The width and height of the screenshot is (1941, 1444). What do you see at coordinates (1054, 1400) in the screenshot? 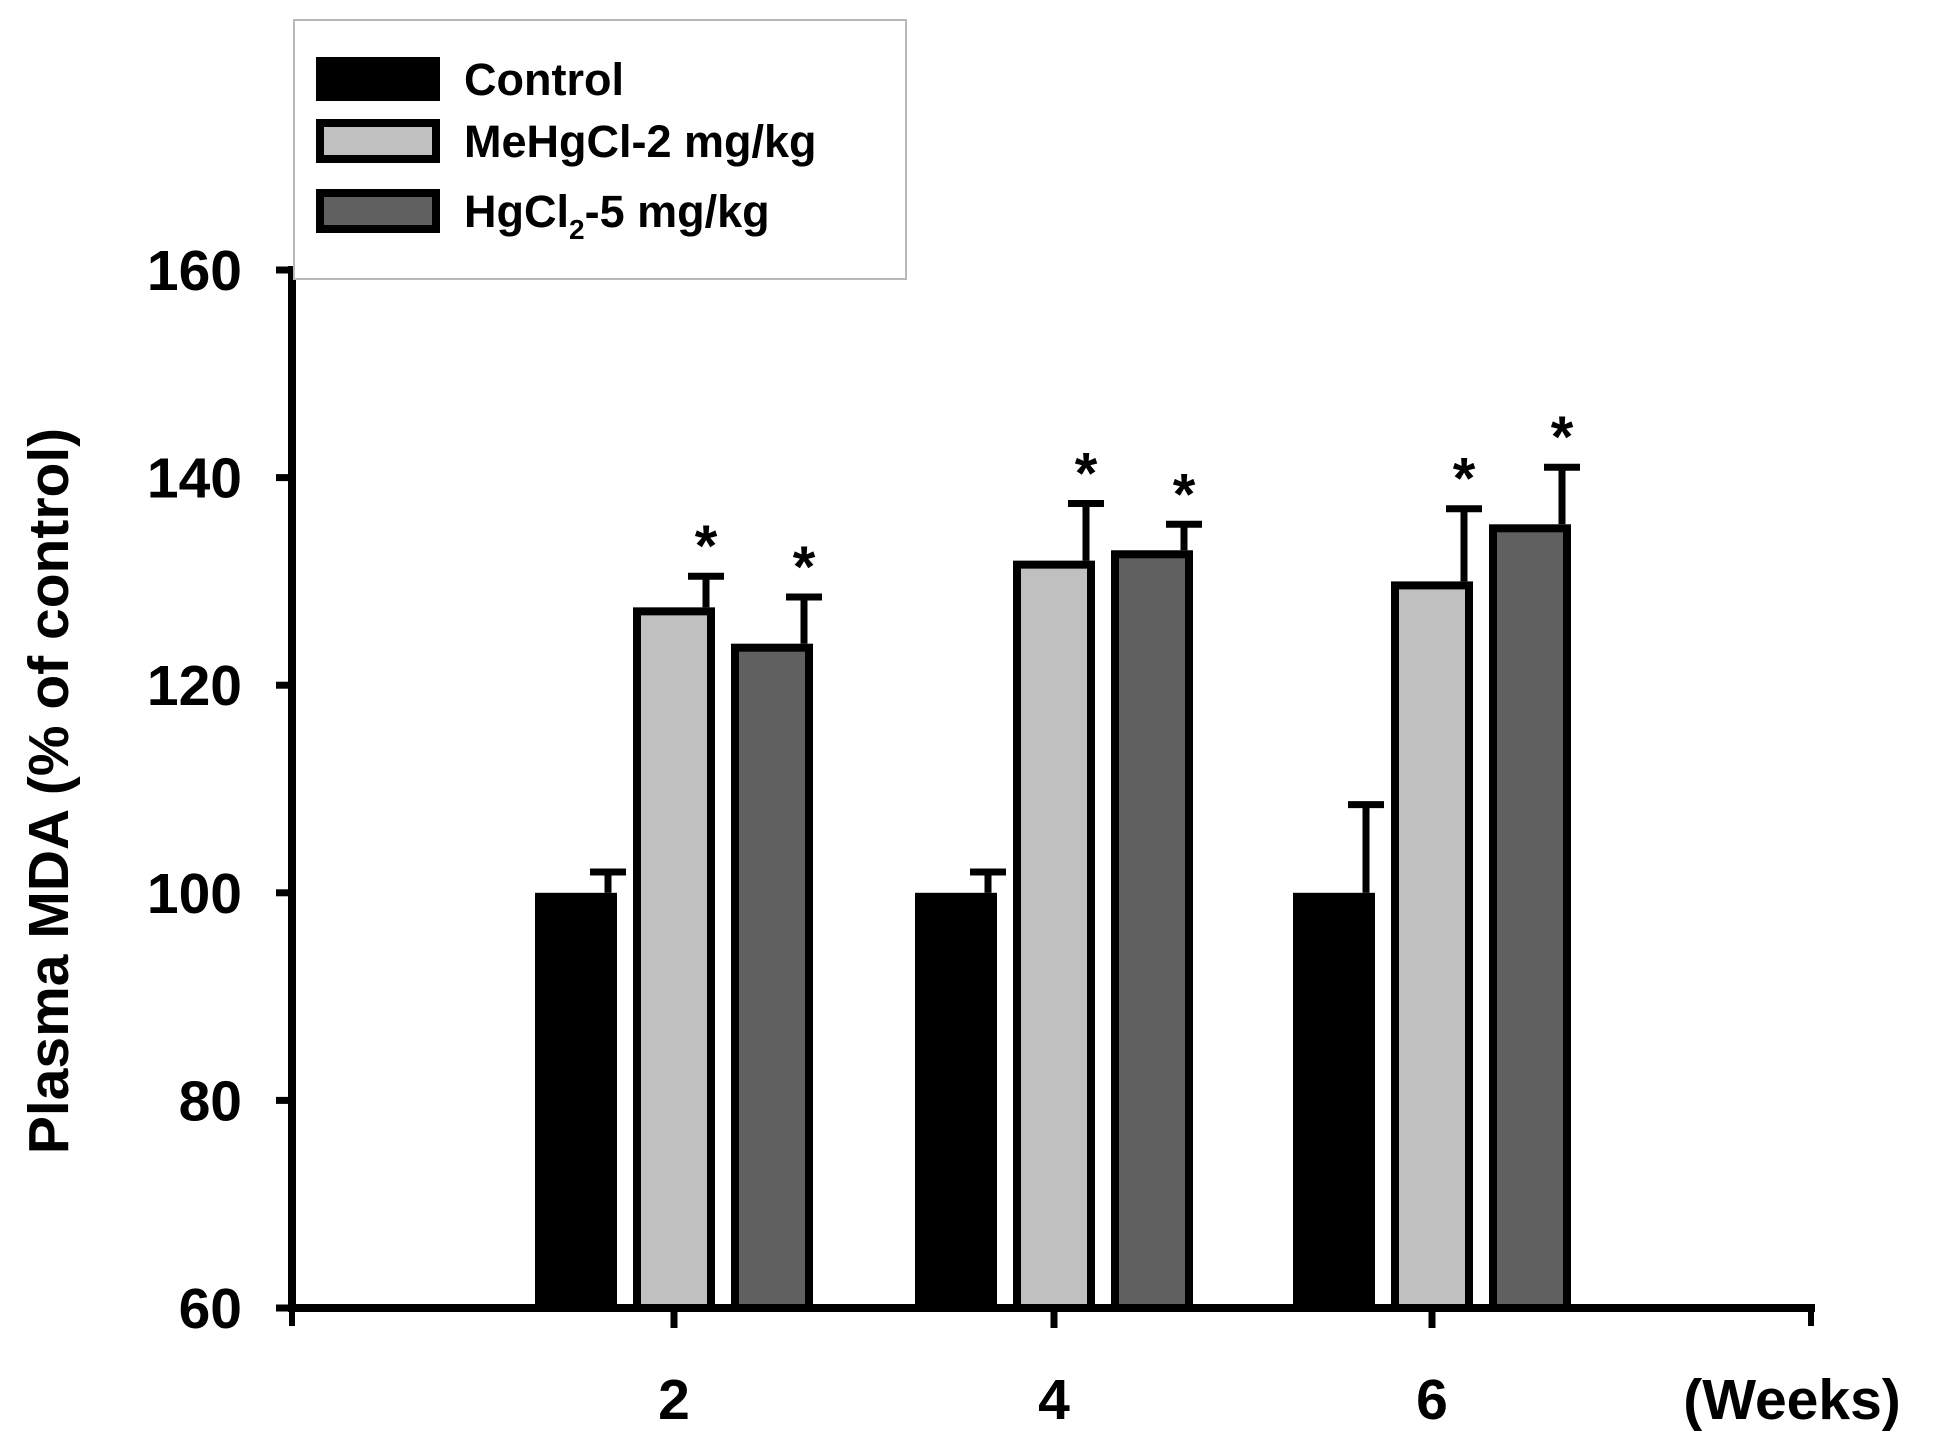
I see `x-tick-label: 4` at bounding box center [1054, 1400].